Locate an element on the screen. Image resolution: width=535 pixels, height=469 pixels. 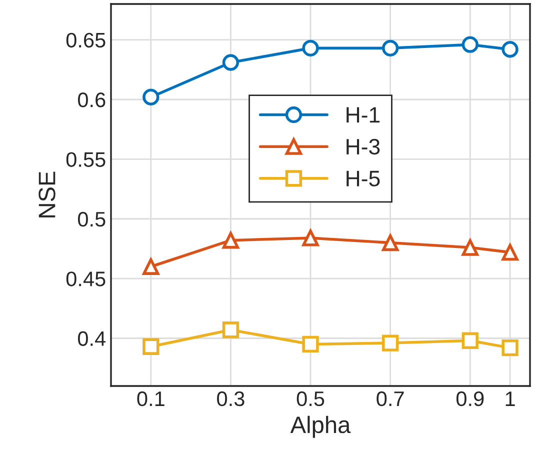
x-tick-label: 0.3 is located at coordinates (230, 398).